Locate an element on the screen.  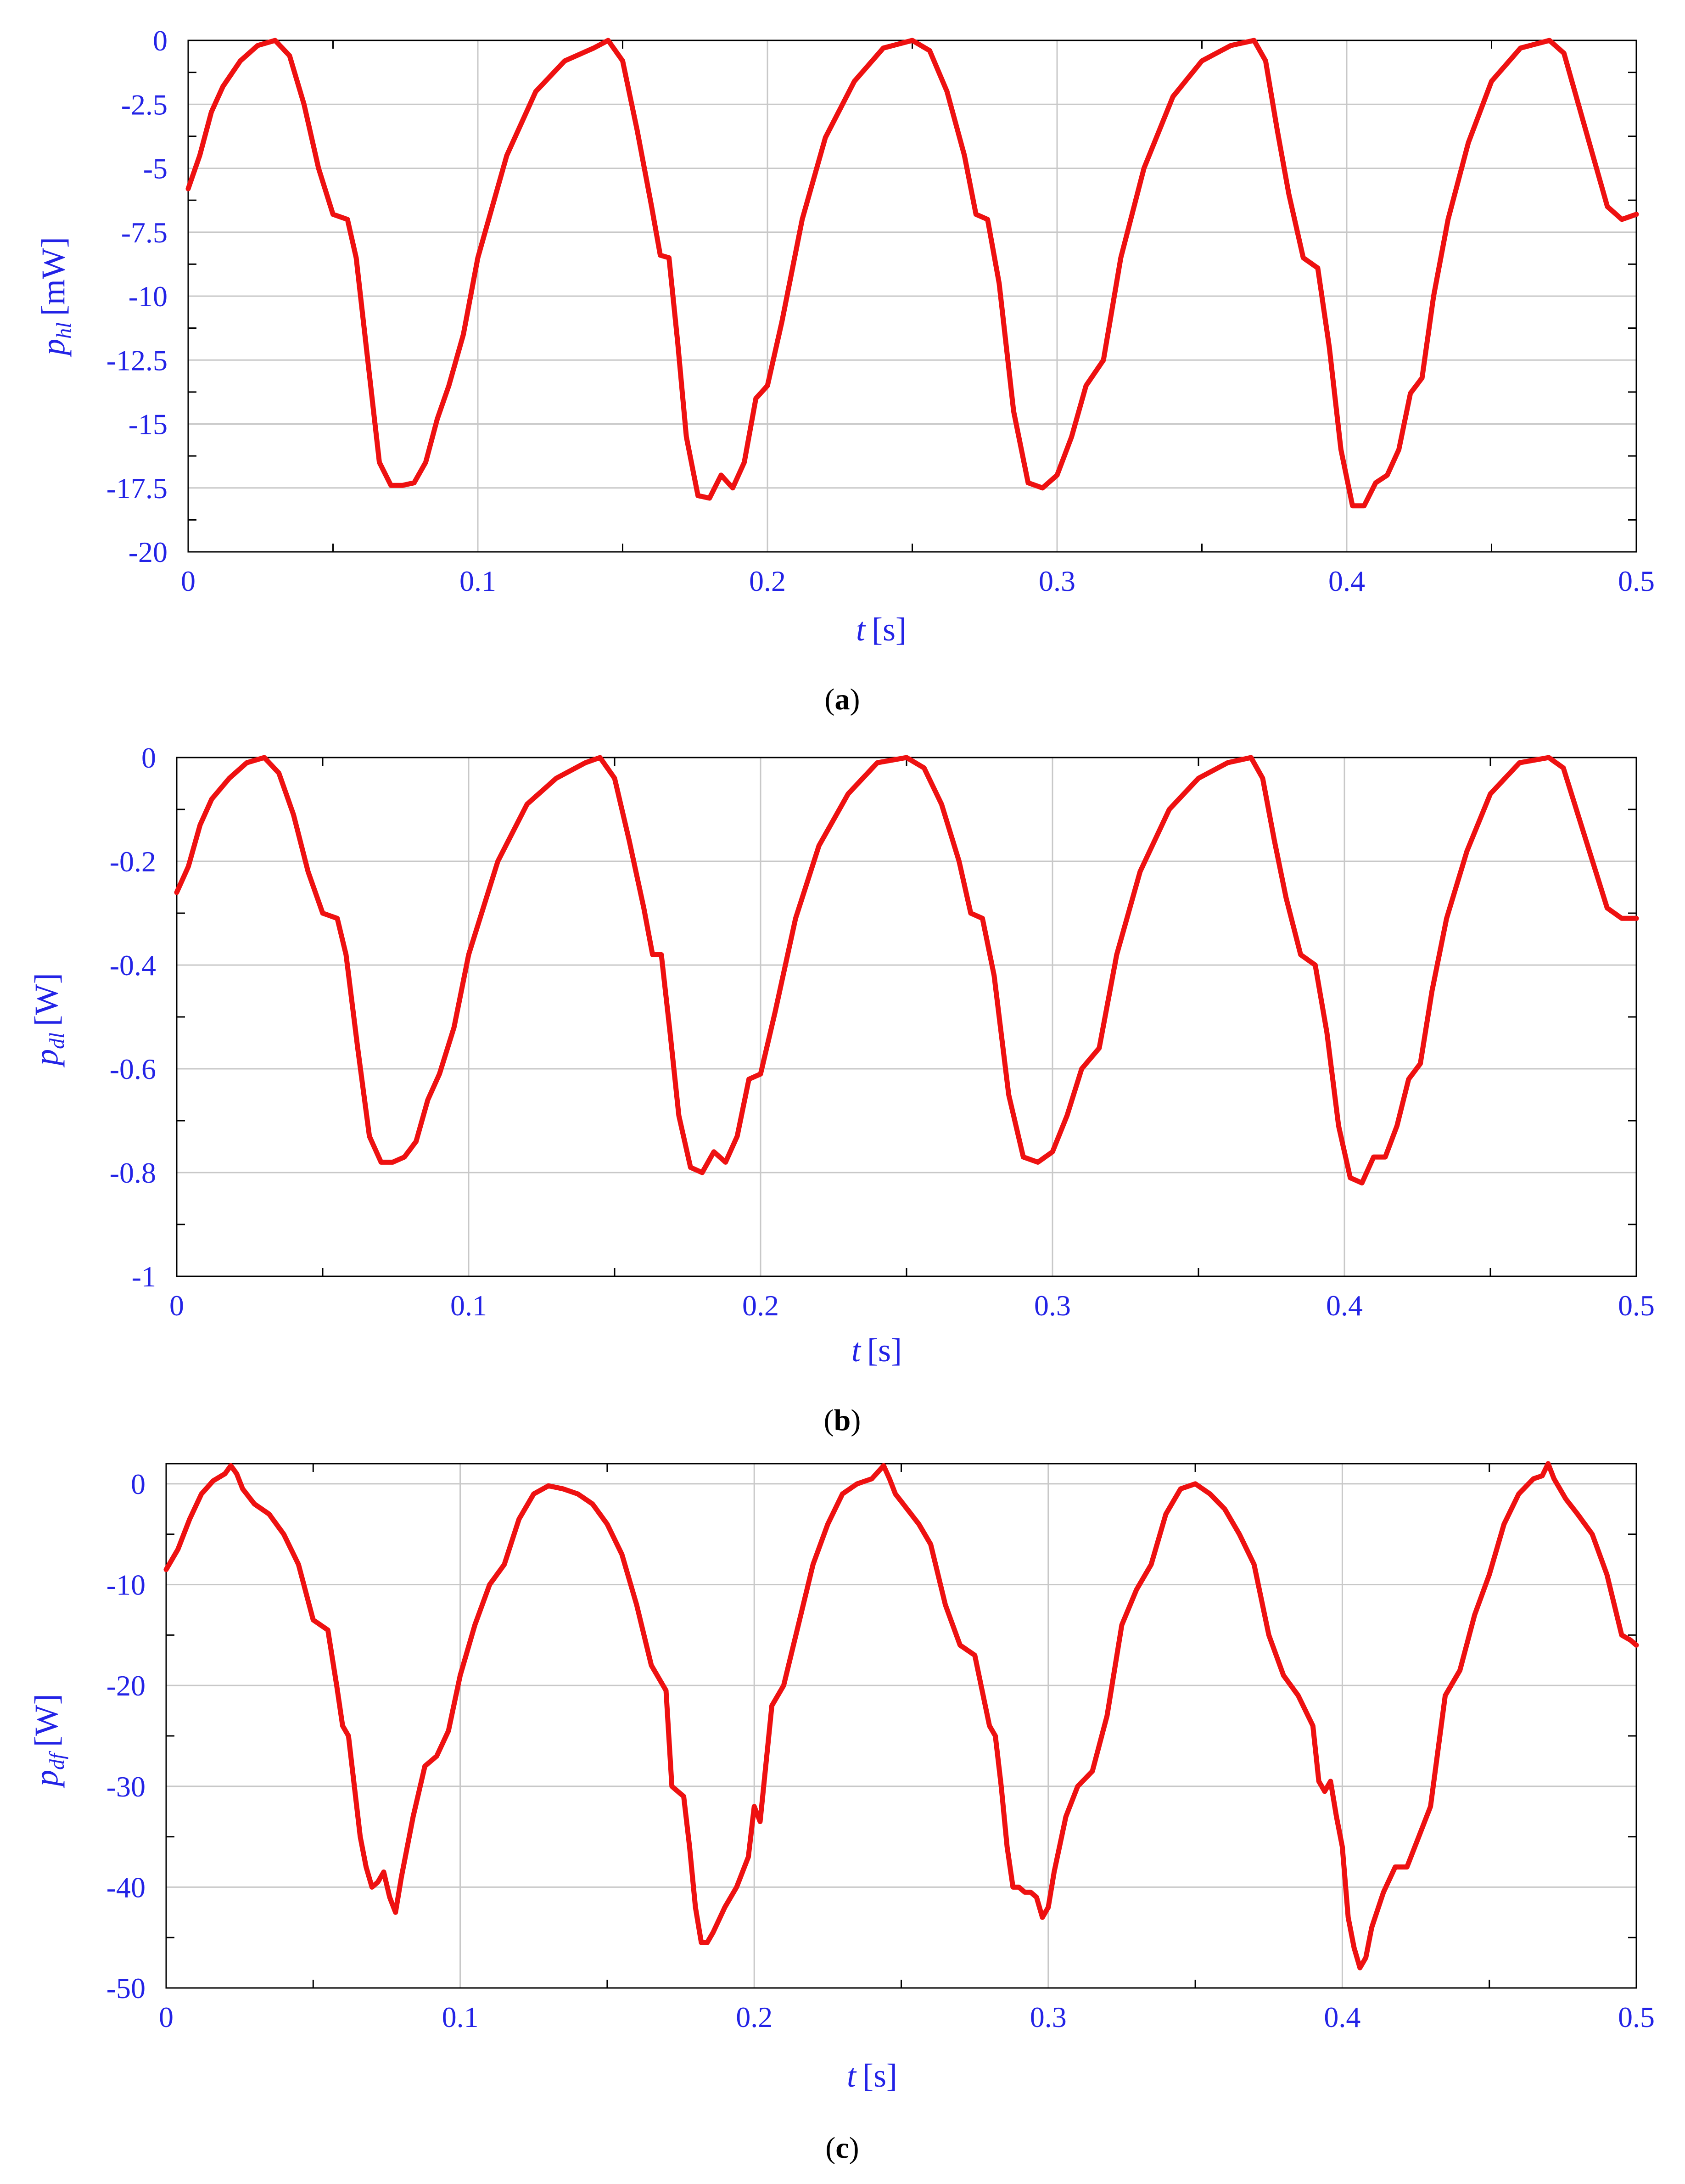
y-axis-label-a: phl [mW] is located at coordinates (55, 297).